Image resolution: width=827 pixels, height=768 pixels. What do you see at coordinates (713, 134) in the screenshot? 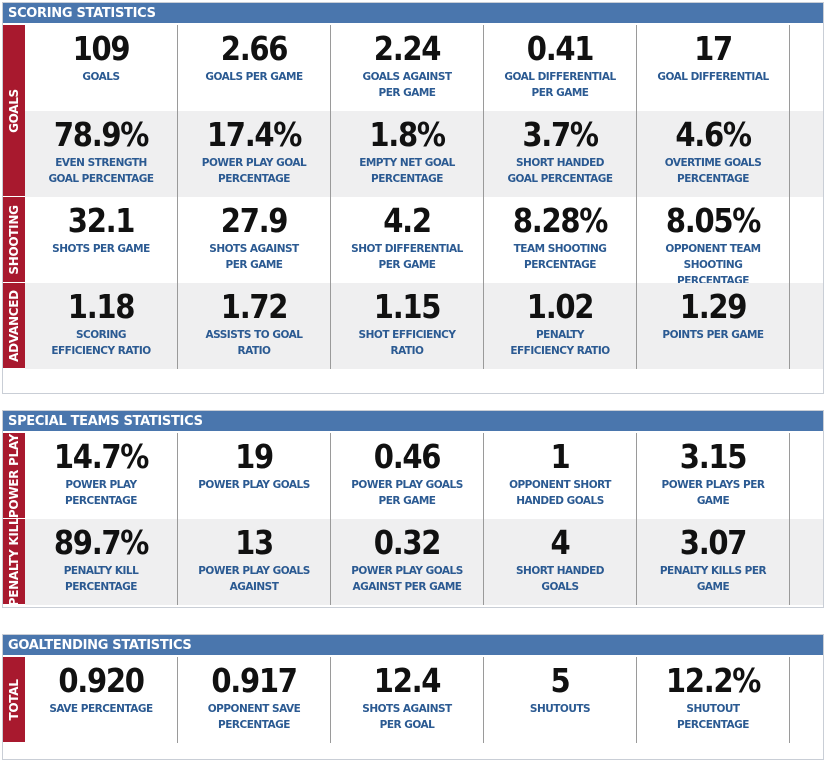
I see `stat-value: 4.6%` at bounding box center [713, 134].